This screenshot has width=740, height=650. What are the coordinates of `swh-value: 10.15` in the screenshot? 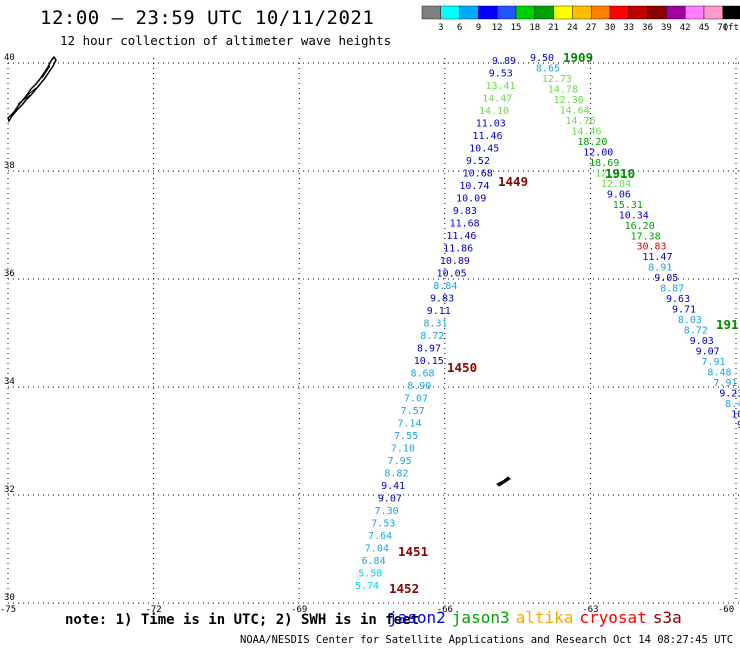 It's located at (429, 361).